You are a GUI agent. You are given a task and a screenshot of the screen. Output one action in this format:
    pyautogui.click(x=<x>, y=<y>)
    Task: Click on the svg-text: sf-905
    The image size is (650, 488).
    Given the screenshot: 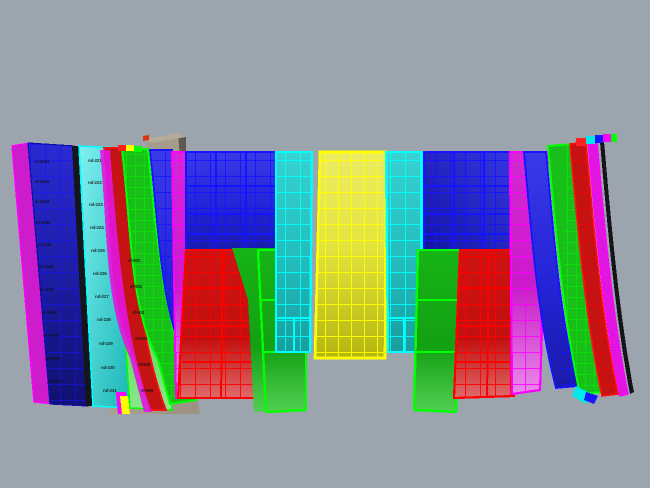 What is the action you would take?
    pyautogui.click(x=144, y=364)
    